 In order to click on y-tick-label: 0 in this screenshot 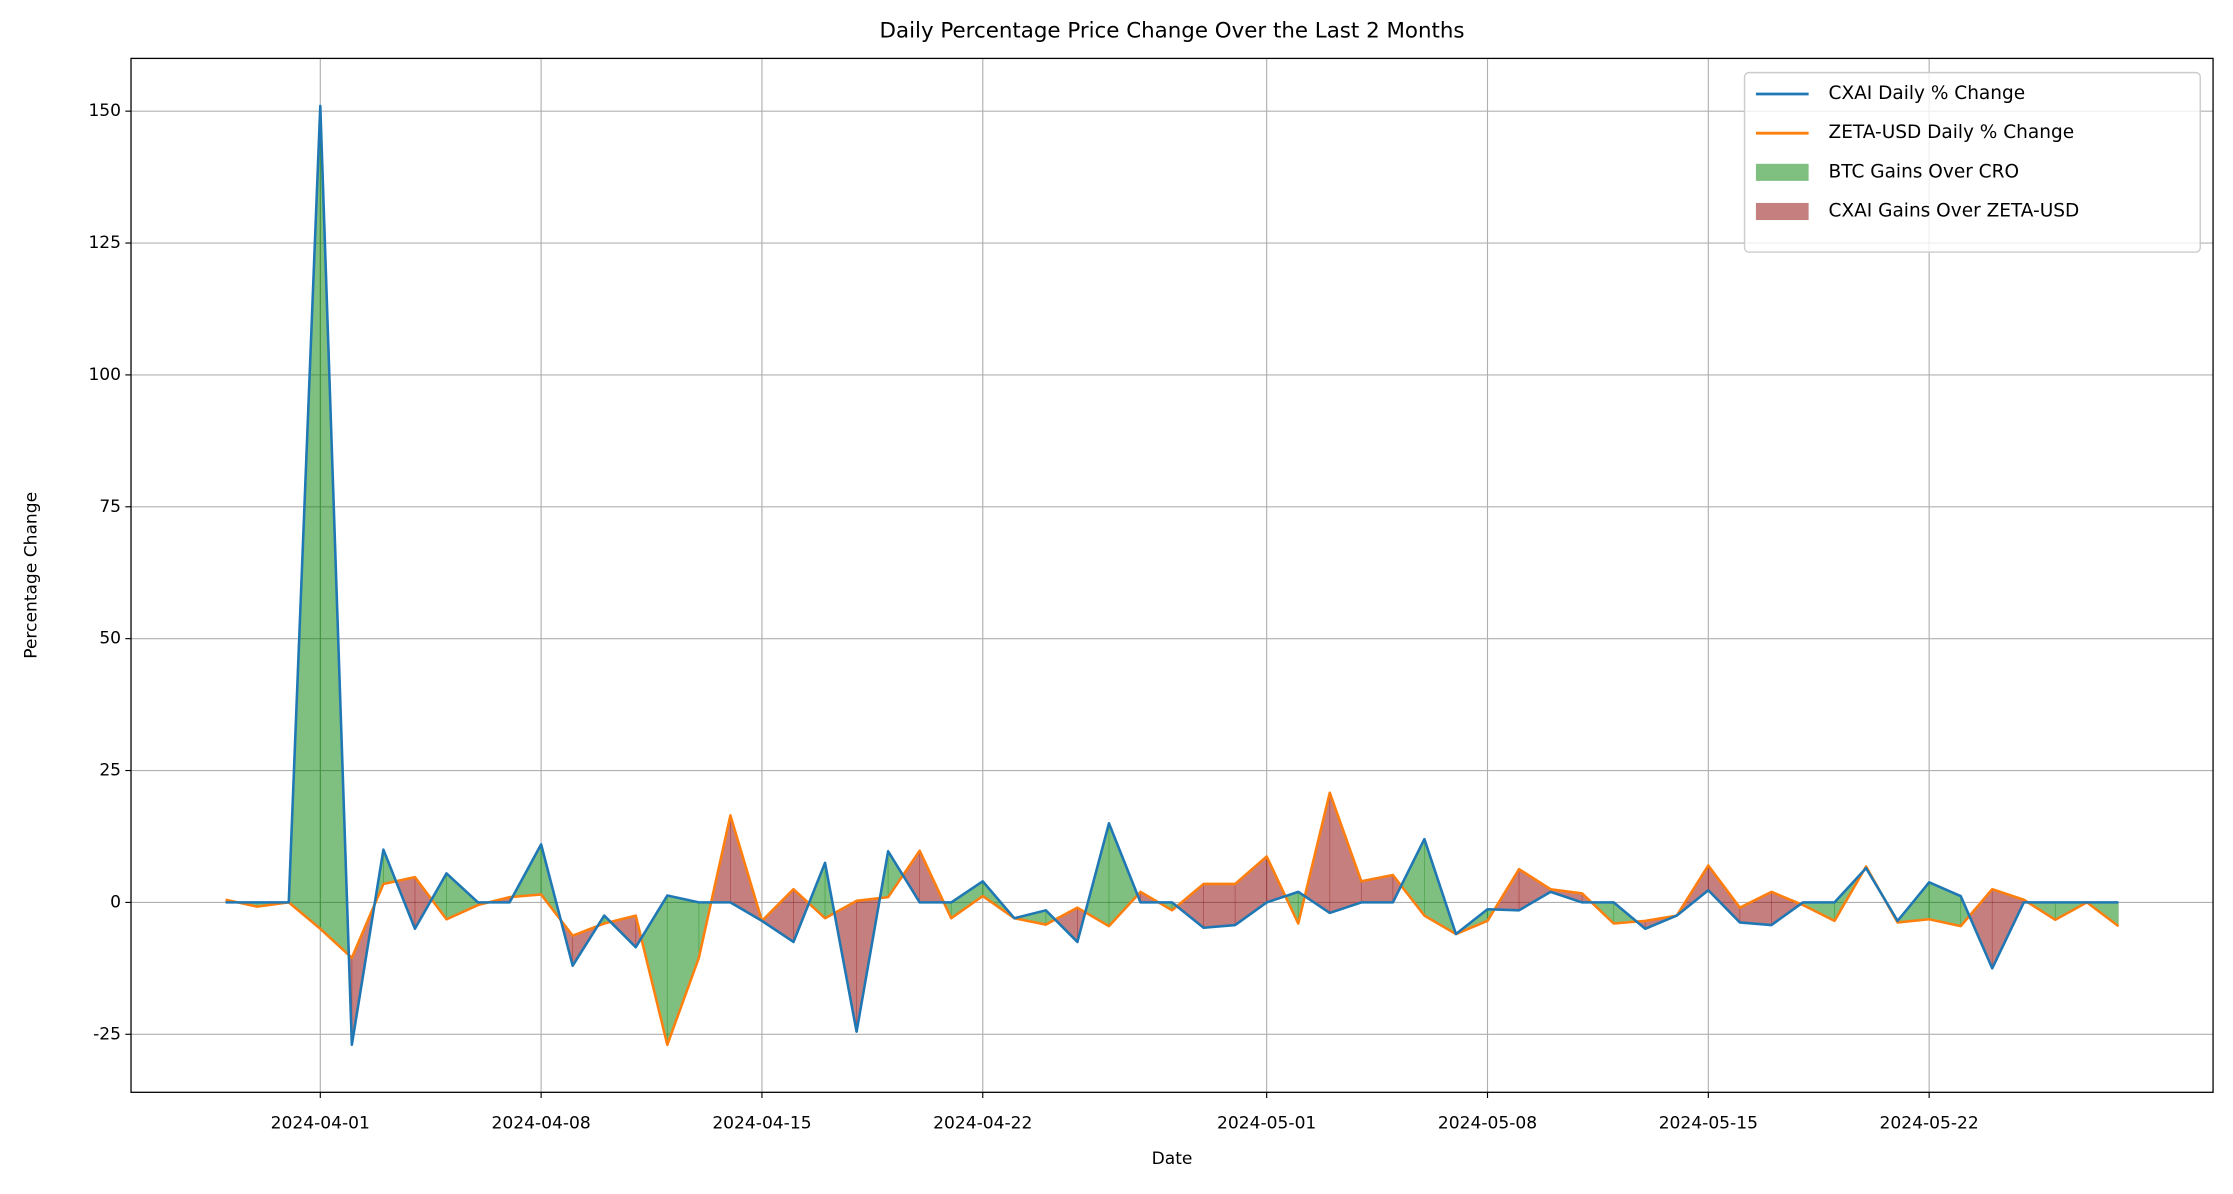, I will do `click(115, 902)`.